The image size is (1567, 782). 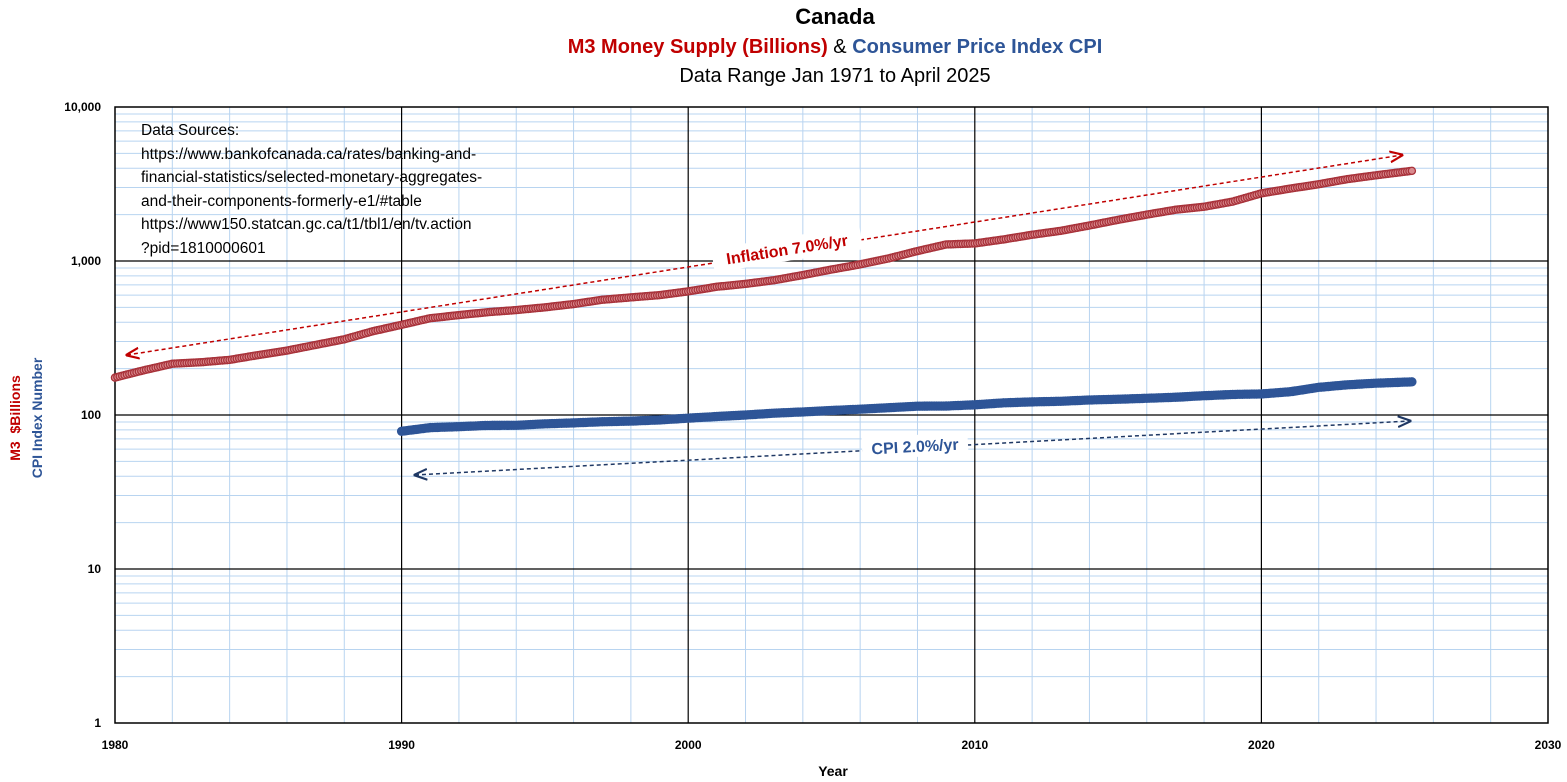 I want to click on source-line: ?pid=1810000601, so click(x=203, y=248).